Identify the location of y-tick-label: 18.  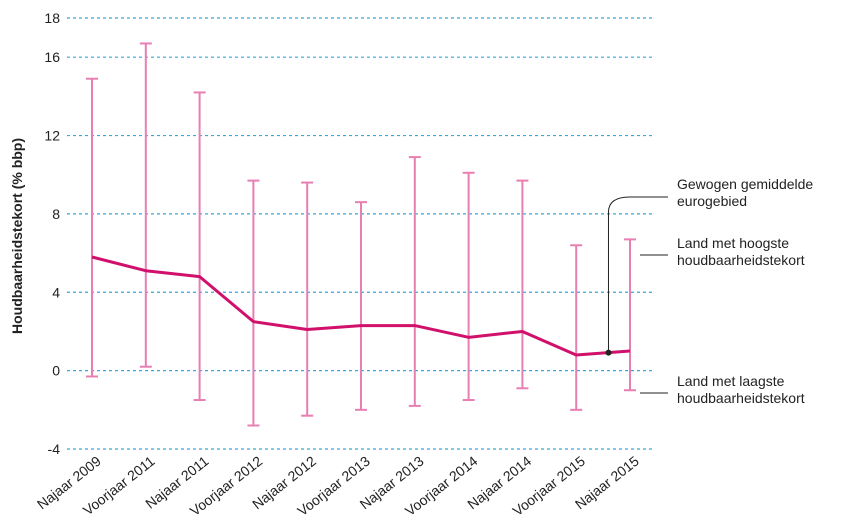
(52, 18).